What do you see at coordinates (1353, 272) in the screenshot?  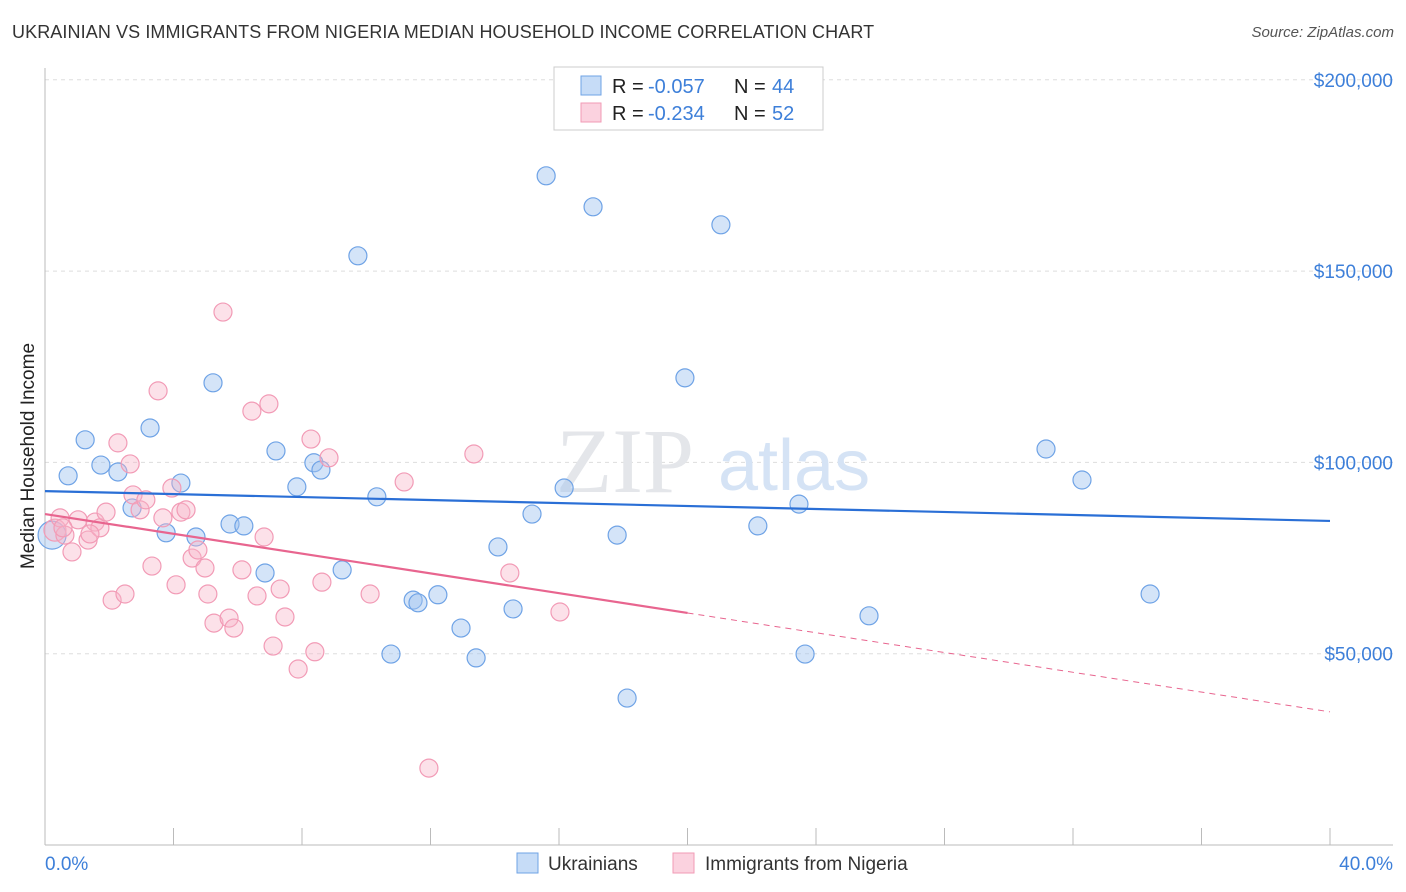 I see `y-tick-label: $150,000` at bounding box center [1353, 272].